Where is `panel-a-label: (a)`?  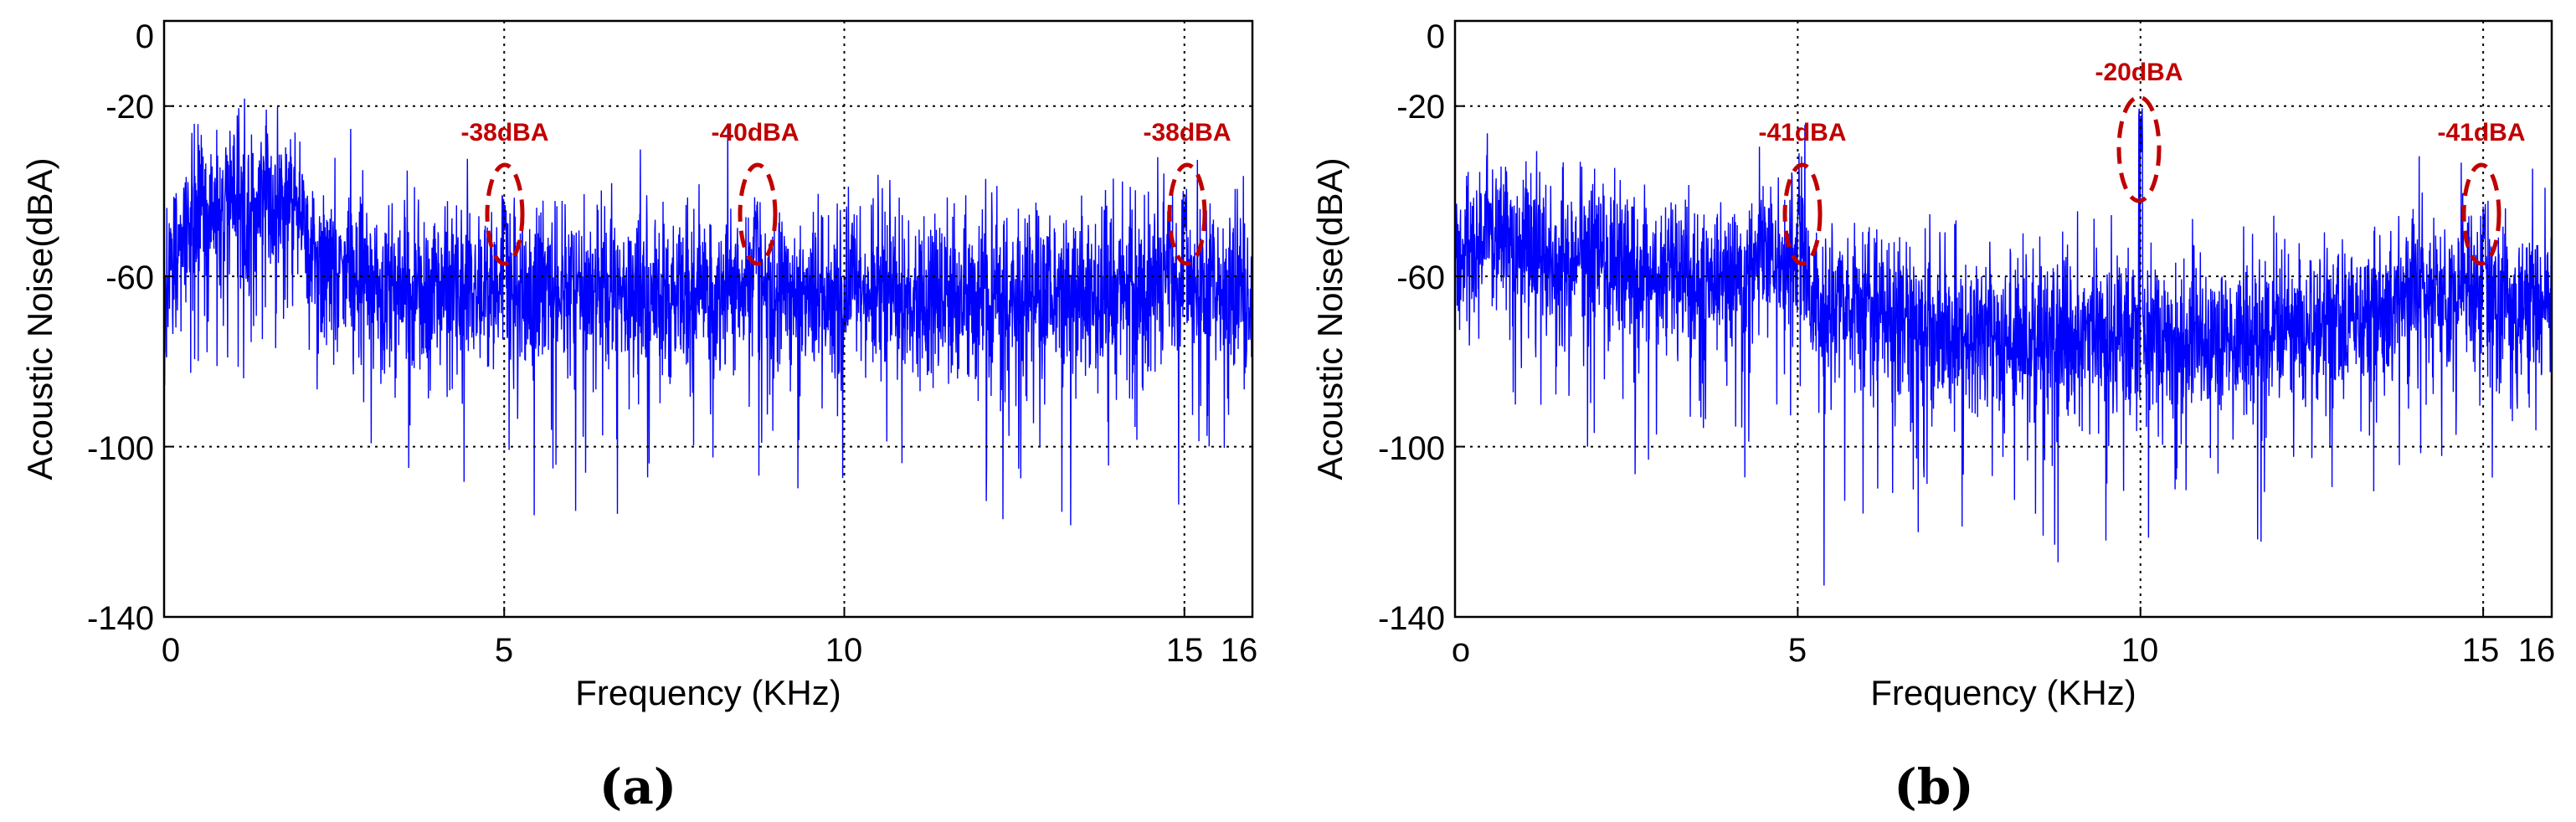
panel-a-label: (a) is located at coordinates (637, 786).